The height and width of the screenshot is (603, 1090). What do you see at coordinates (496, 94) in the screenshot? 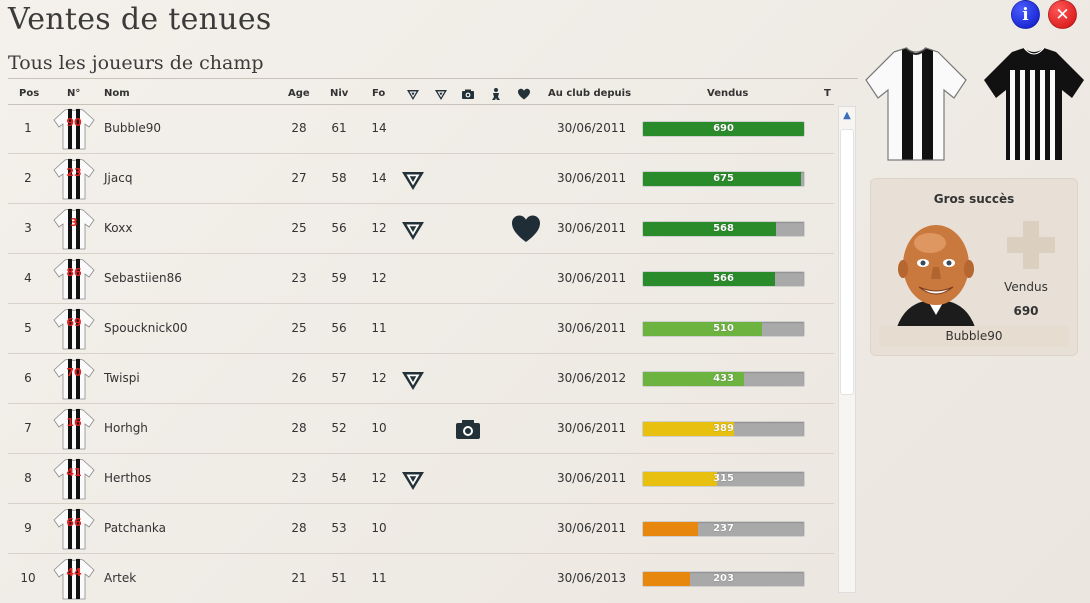
I see `figure-icon` at bounding box center [496, 94].